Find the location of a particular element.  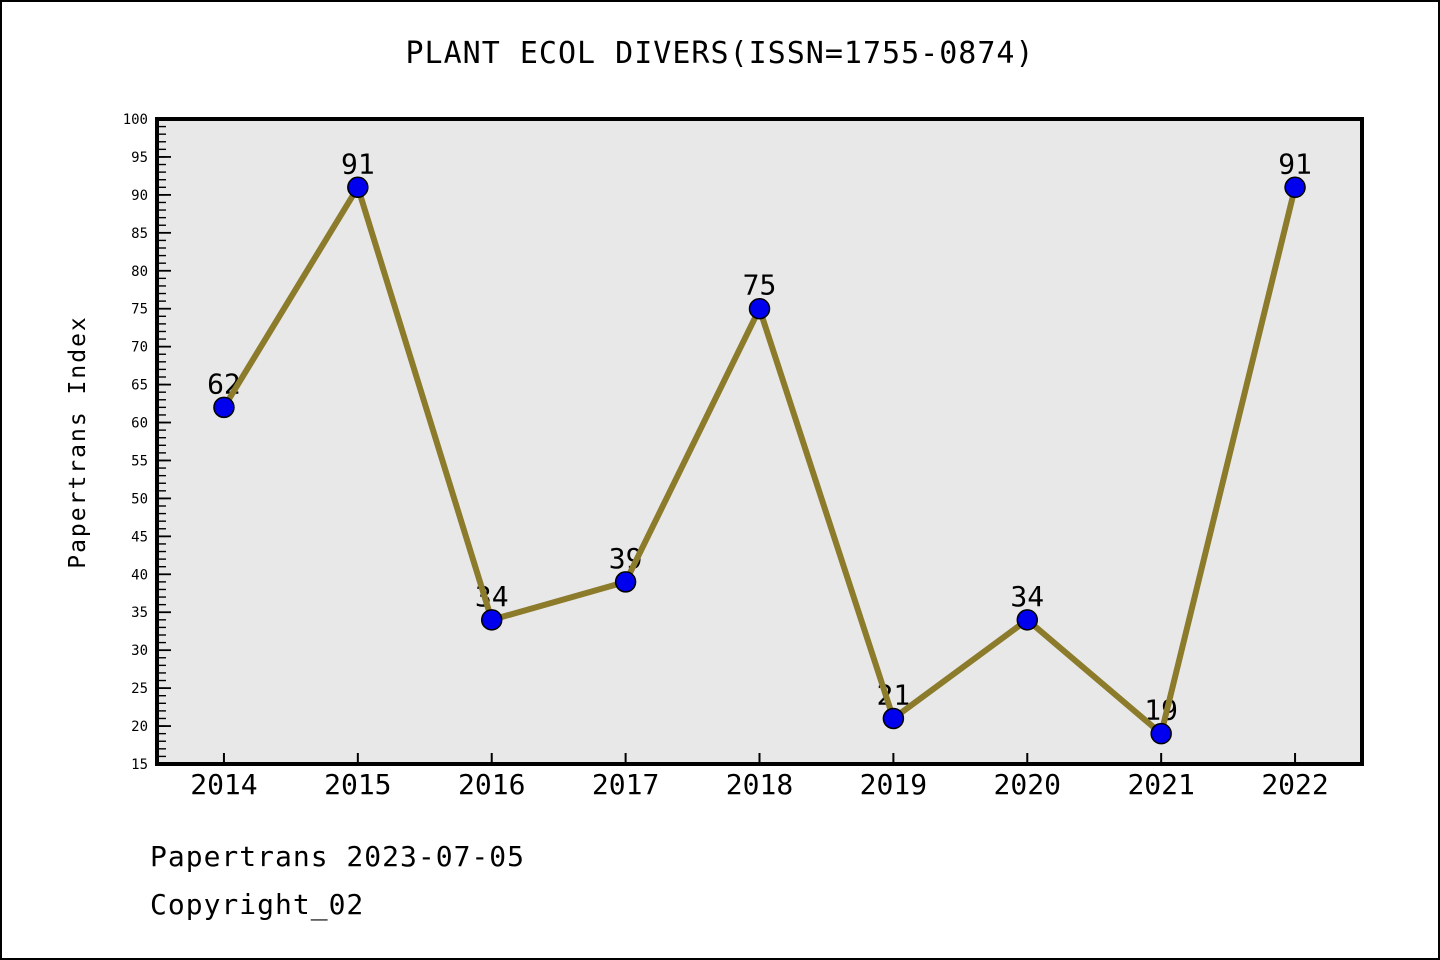

y-tick-label: 65 is located at coordinates (139, 386).